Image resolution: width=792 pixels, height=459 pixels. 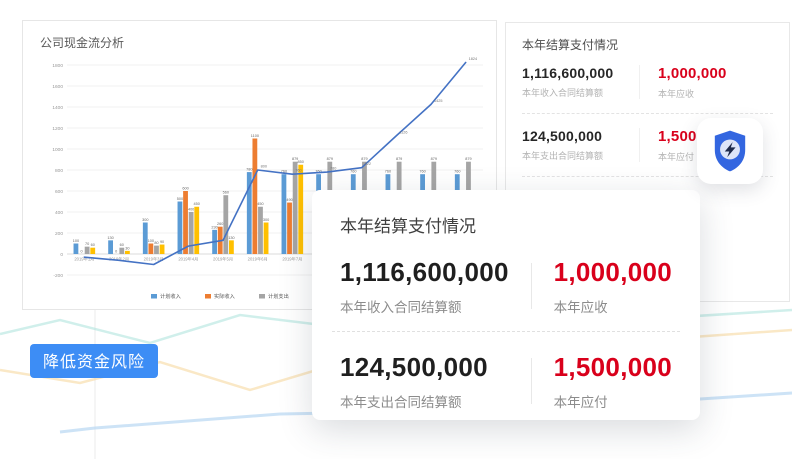 What do you see at coordinates (223, 259) in the screenshot?
I see `svg-text: 2019年5月` at bounding box center [223, 259].